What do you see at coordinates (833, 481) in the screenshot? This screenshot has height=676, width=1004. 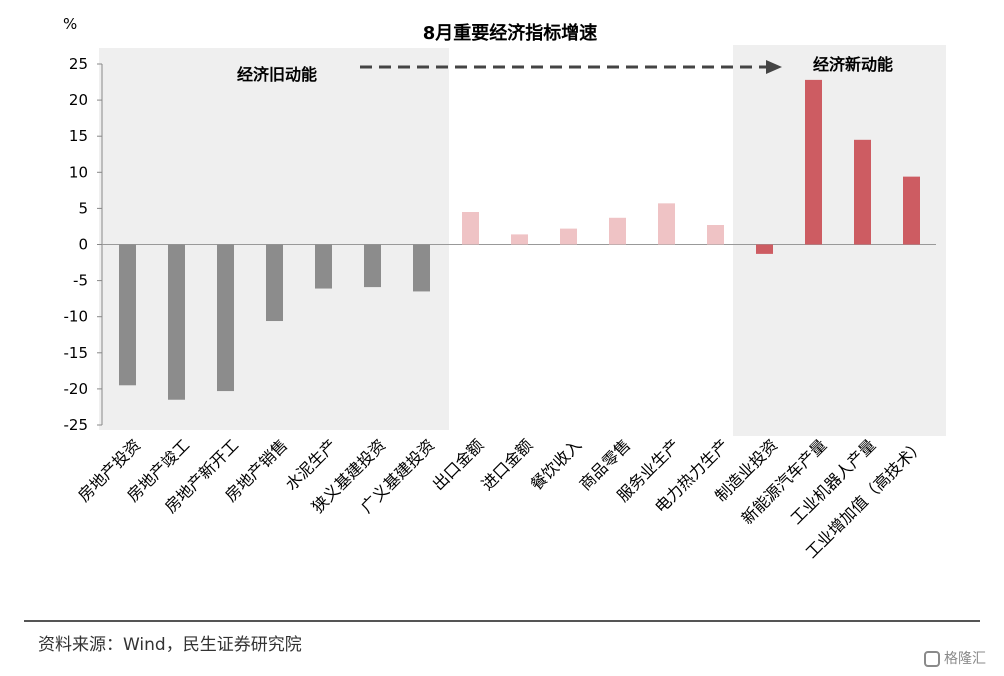 I see `x-category-label: 工业机器人产量` at bounding box center [833, 481].